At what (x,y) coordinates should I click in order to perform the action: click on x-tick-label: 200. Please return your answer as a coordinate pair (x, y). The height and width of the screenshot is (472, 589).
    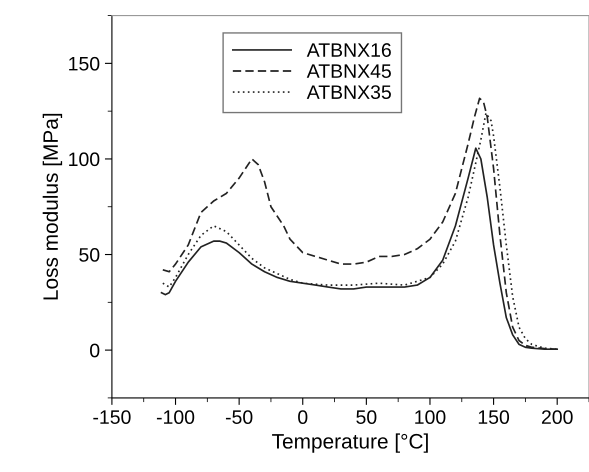
    Looking at the image, I should click on (557, 417).